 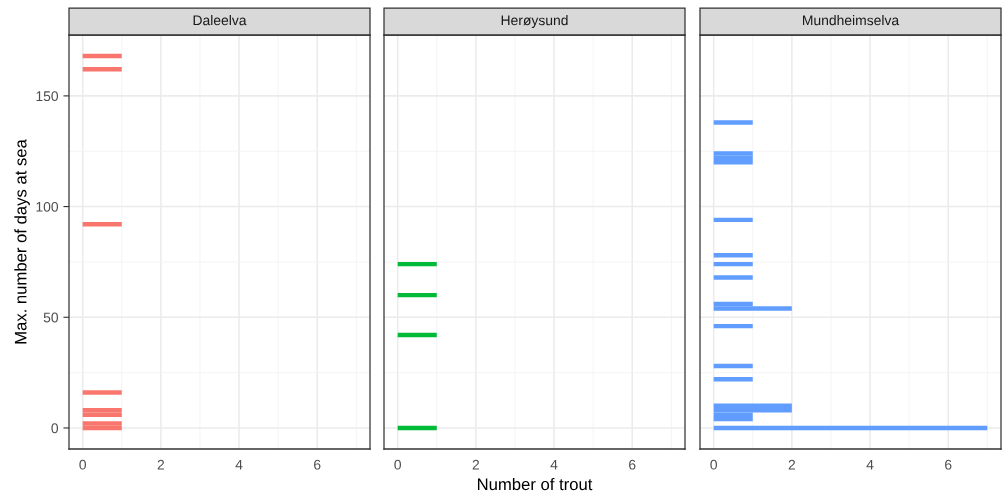 I want to click on chart-title: Daleelva, so click(x=220, y=20).